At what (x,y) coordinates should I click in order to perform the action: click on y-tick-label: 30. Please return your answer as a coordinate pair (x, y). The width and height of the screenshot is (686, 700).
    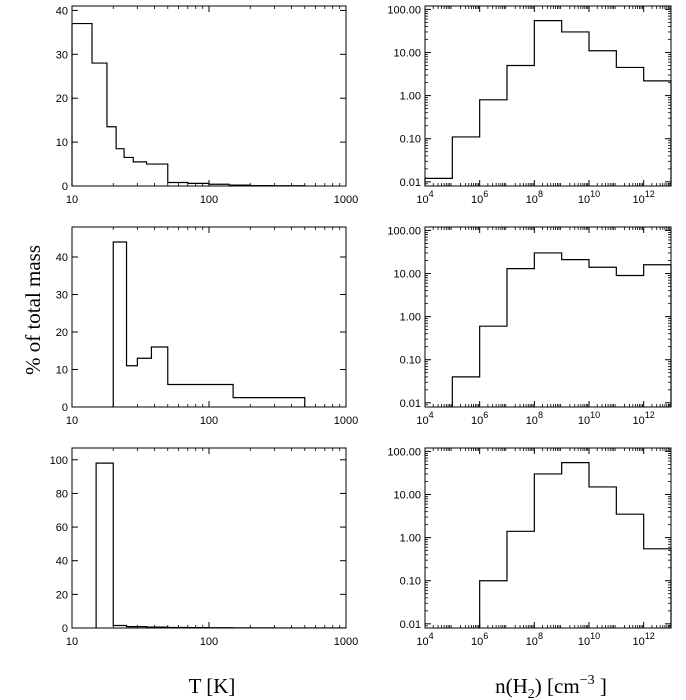
    Looking at the image, I should click on (62, 296).